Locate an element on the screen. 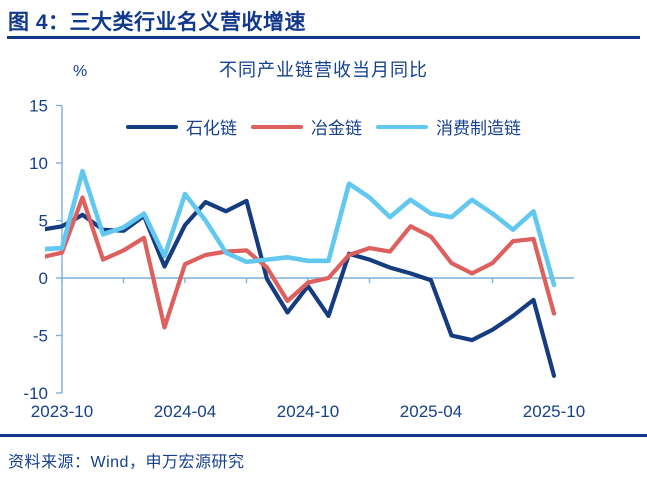  y-axis-unit-label: % is located at coordinates (80, 71).